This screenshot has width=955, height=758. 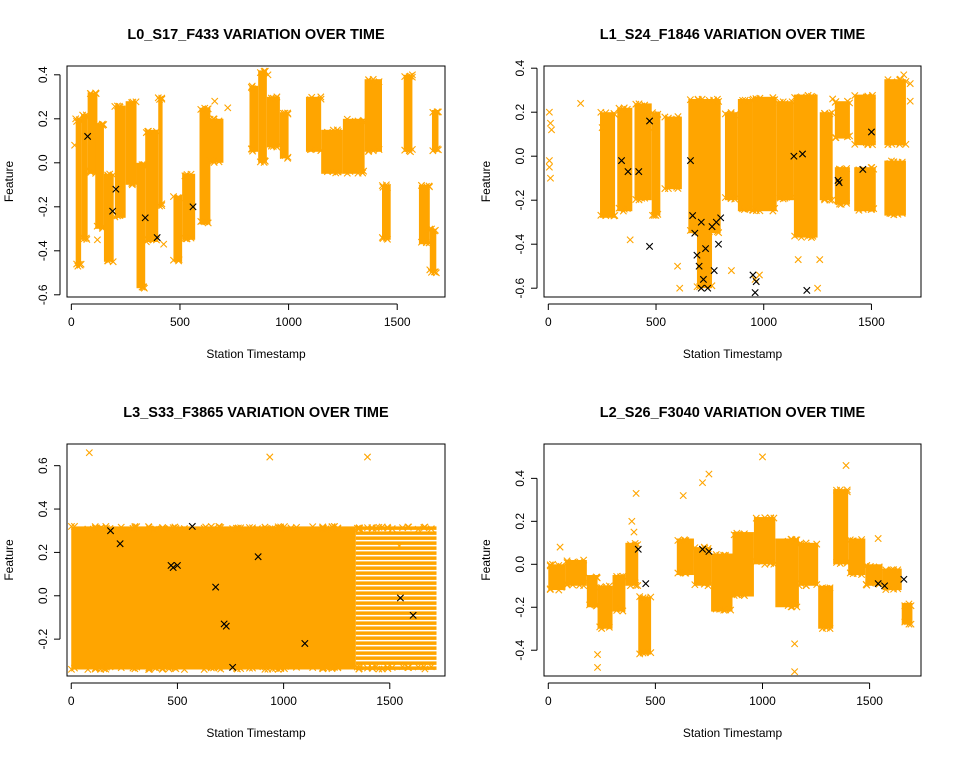 I want to click on plot-frame, so click(x=732, y=560).